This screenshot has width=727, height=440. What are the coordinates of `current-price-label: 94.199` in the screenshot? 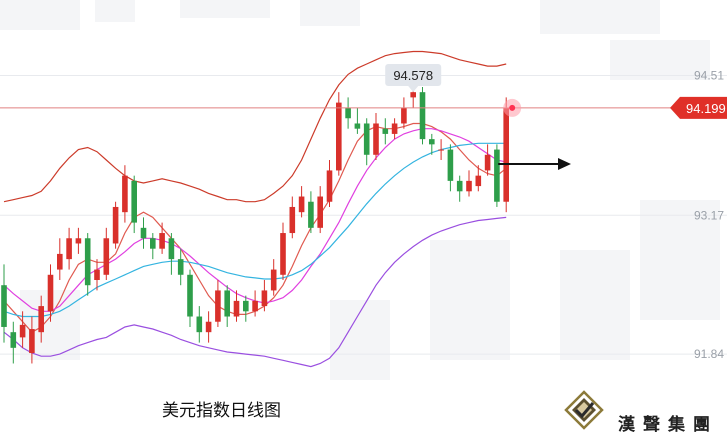 It's located at (706, 108).